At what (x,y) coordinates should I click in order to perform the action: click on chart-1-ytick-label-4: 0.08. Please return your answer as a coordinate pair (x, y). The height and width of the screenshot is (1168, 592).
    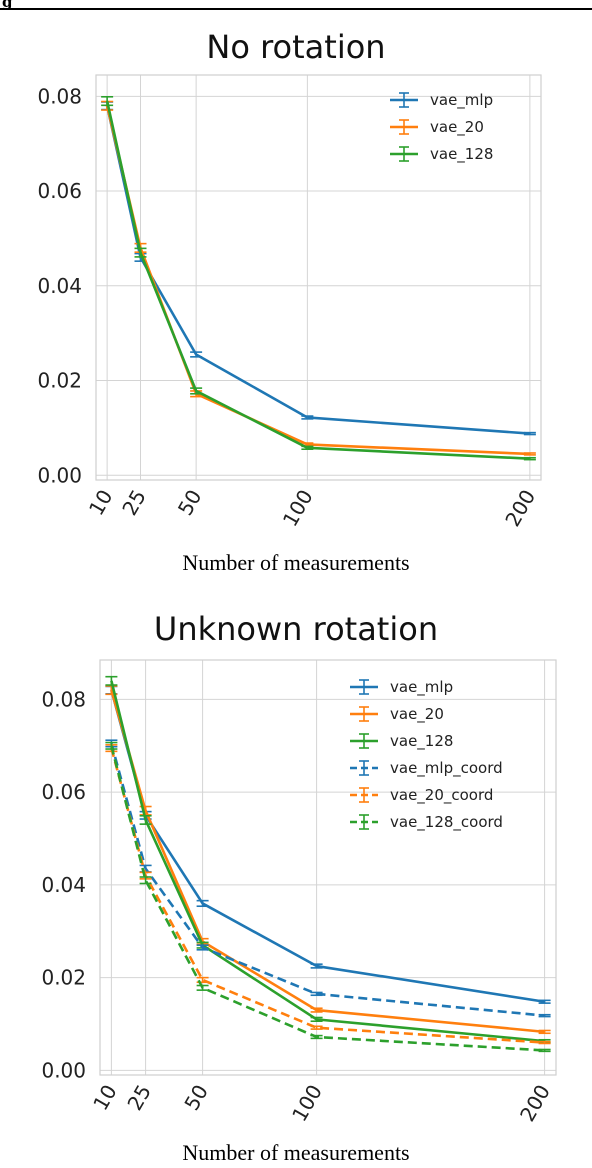
    Looking at the image, I should click on (59, 96).